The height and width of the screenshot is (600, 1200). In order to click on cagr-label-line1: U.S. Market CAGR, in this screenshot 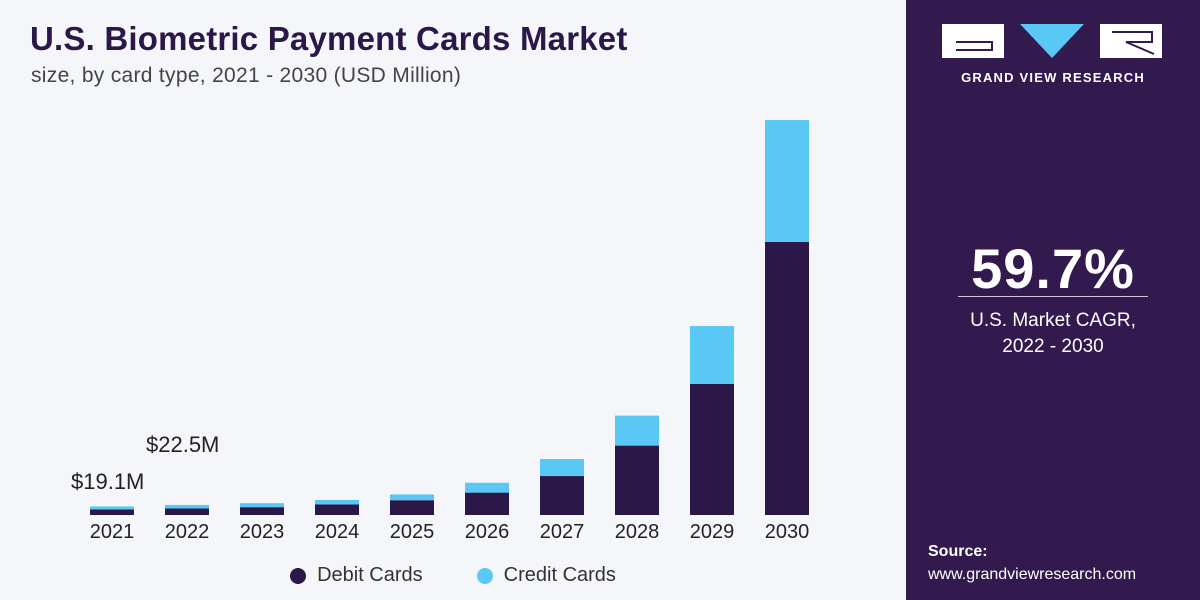, I will do `click(1053, 320)`.